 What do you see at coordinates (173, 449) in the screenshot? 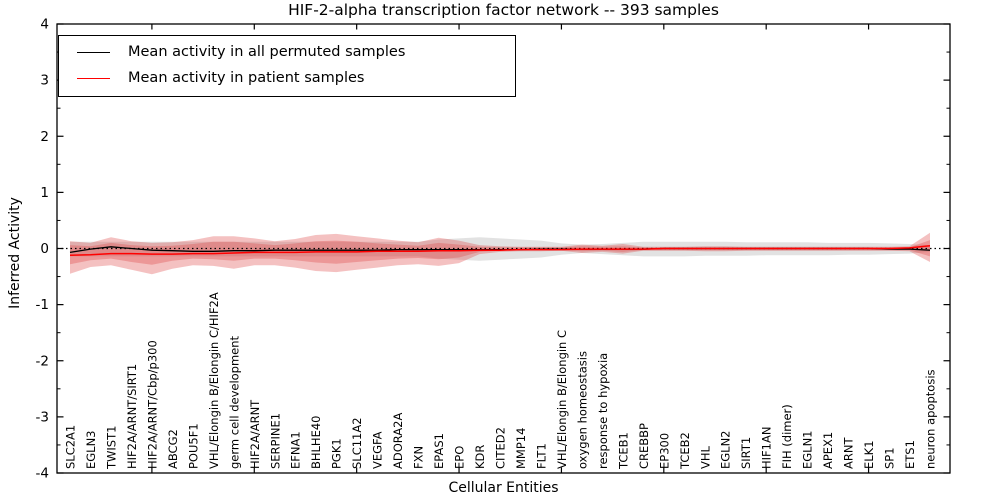
I see `x-category-label: ABCG2` at bounding box center [173, 449].